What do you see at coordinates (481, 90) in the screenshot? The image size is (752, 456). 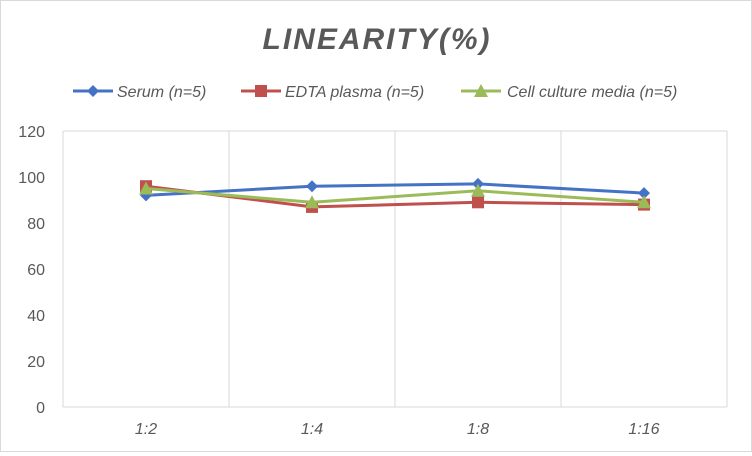 I see `legend-marker-ccm` at bounding box center [481, 90].